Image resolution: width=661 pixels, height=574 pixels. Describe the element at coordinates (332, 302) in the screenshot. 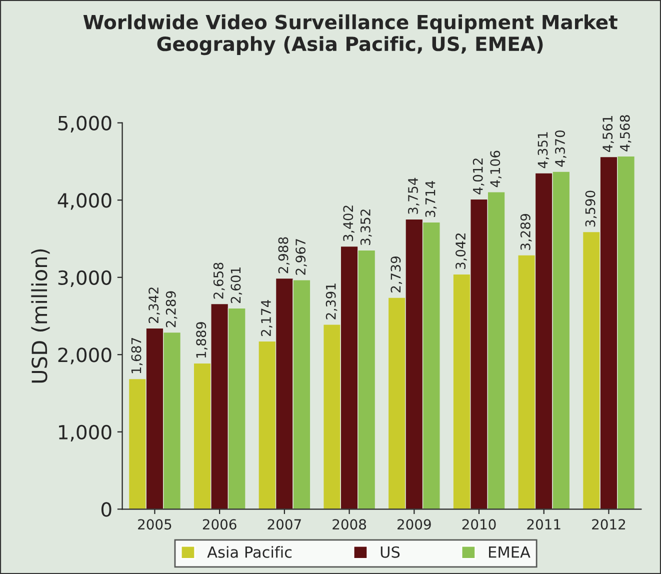

I see `data-label: 2,391` at that location.